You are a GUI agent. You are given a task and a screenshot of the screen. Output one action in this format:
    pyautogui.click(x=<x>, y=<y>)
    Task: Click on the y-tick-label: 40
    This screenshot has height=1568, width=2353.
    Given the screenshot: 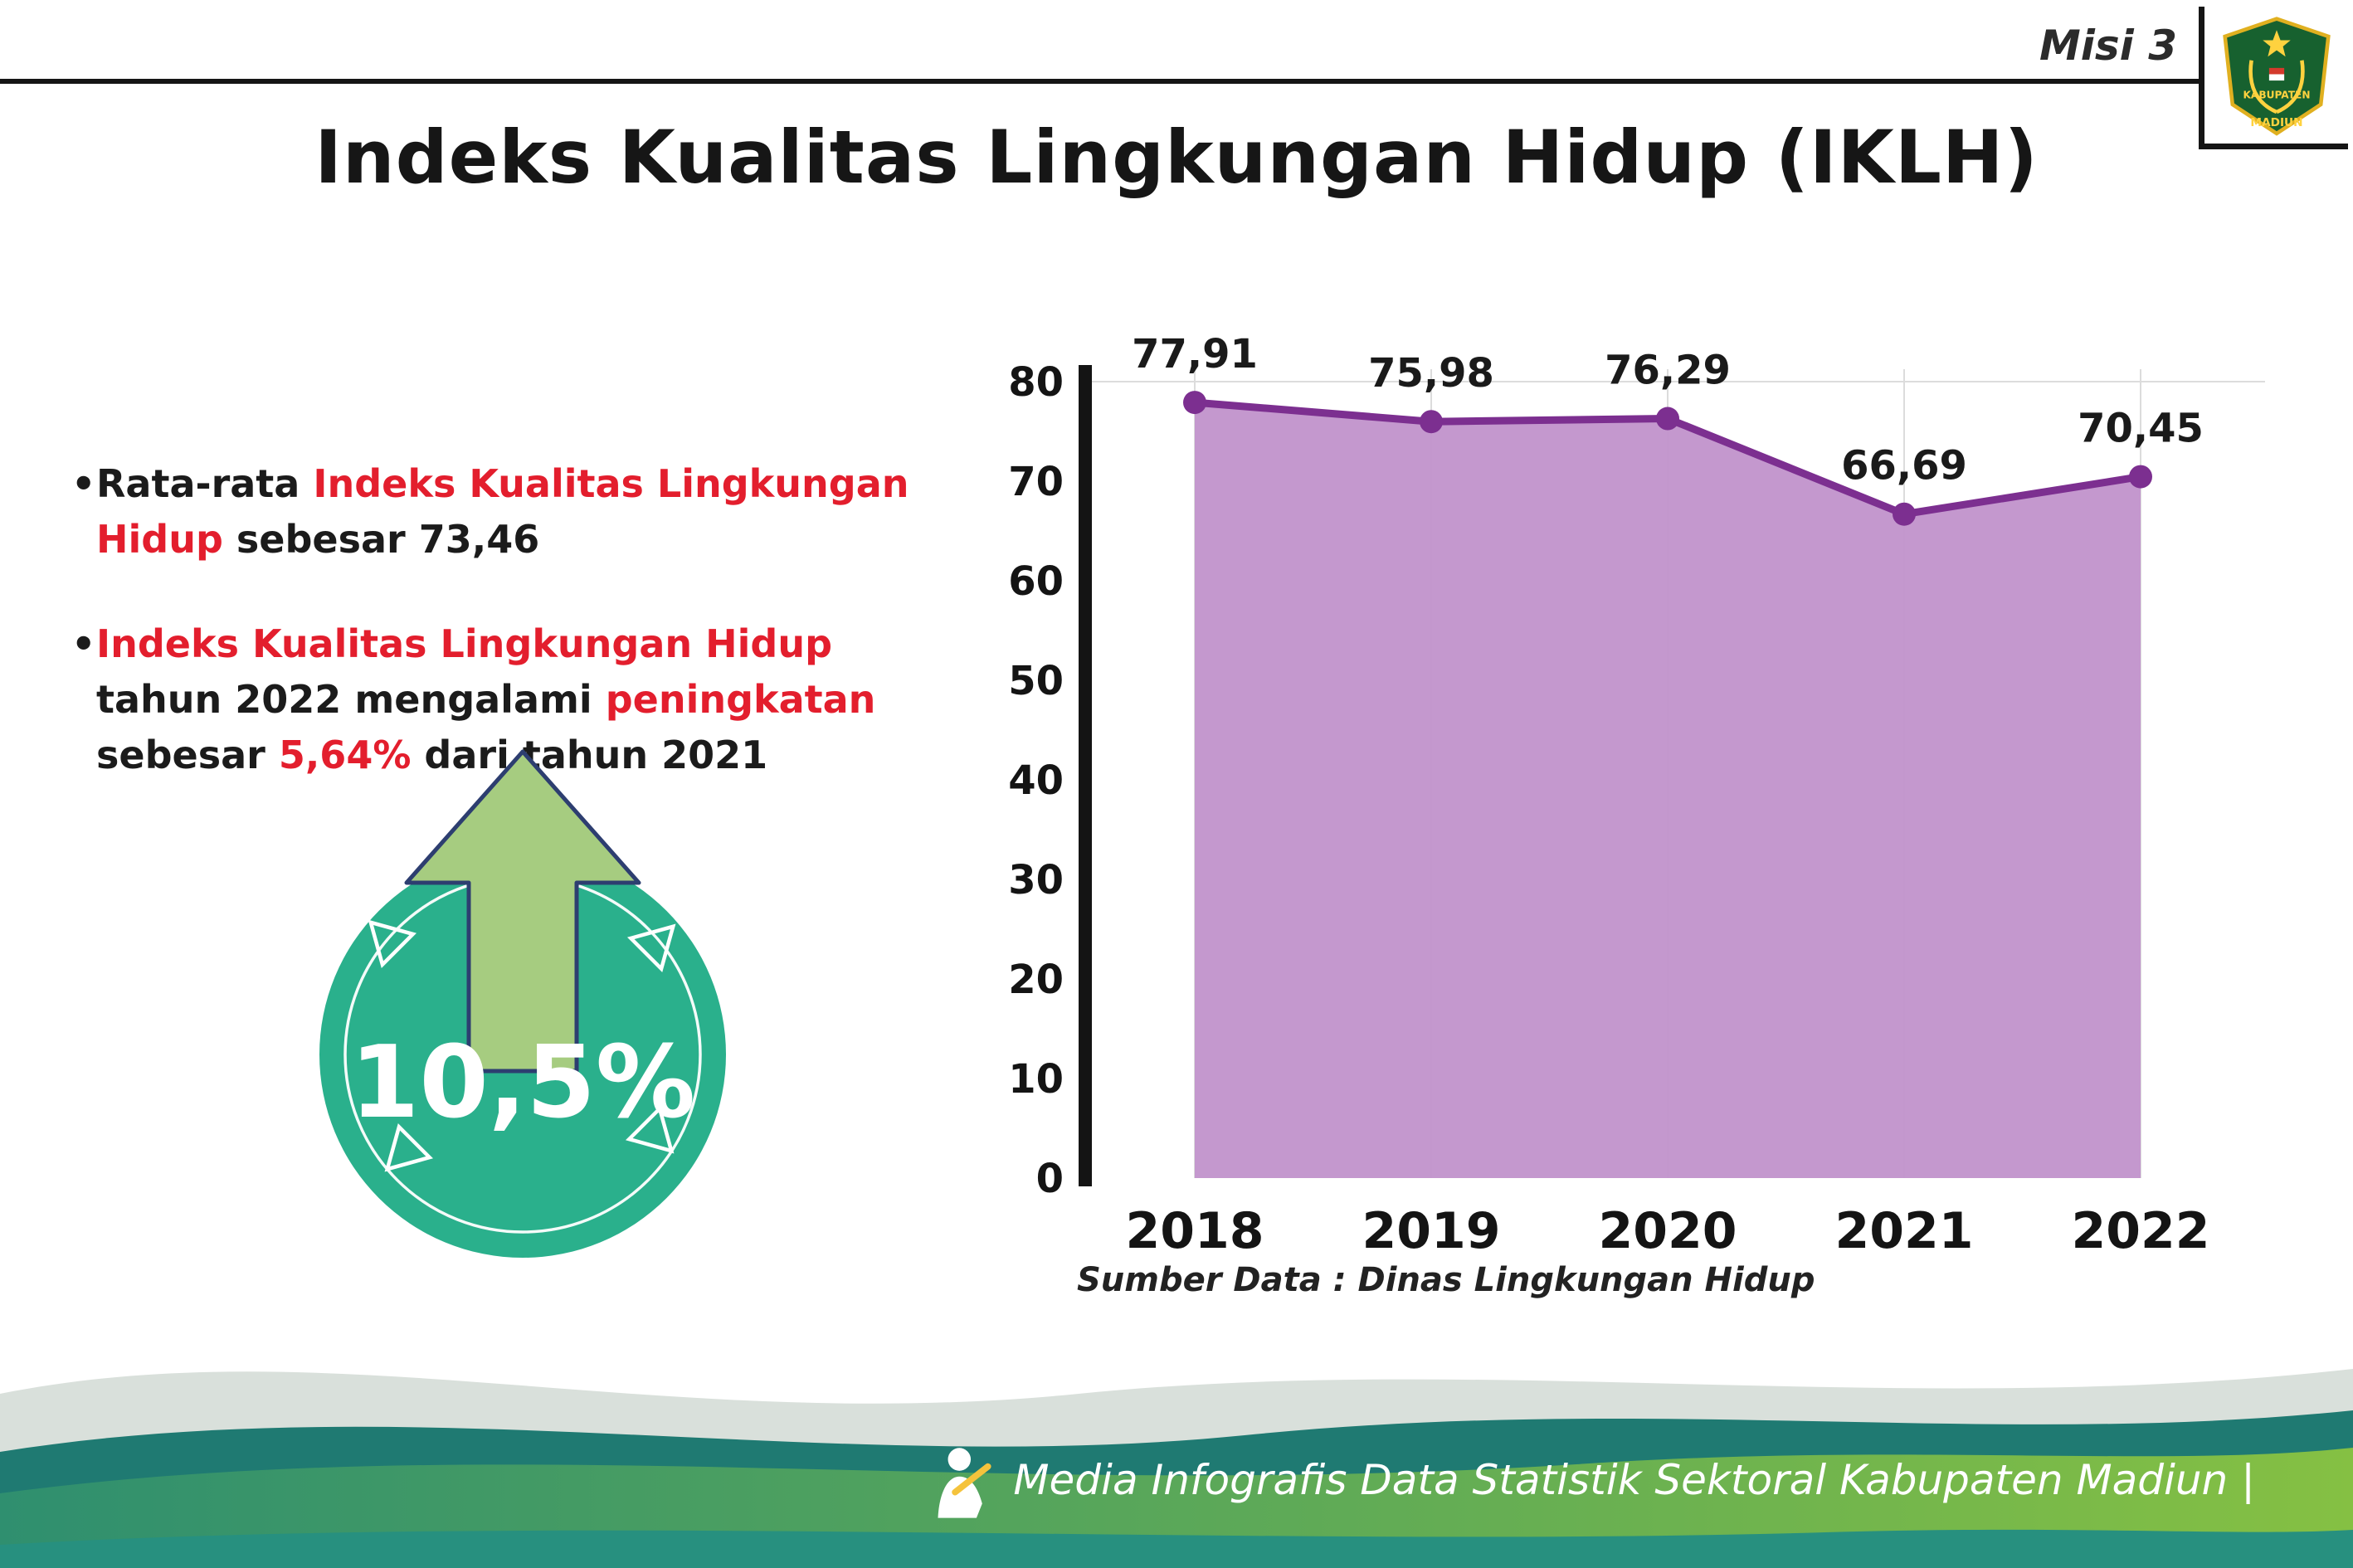 What is the action you would take?
    pyautogui.click(x=1036, y=780)
    